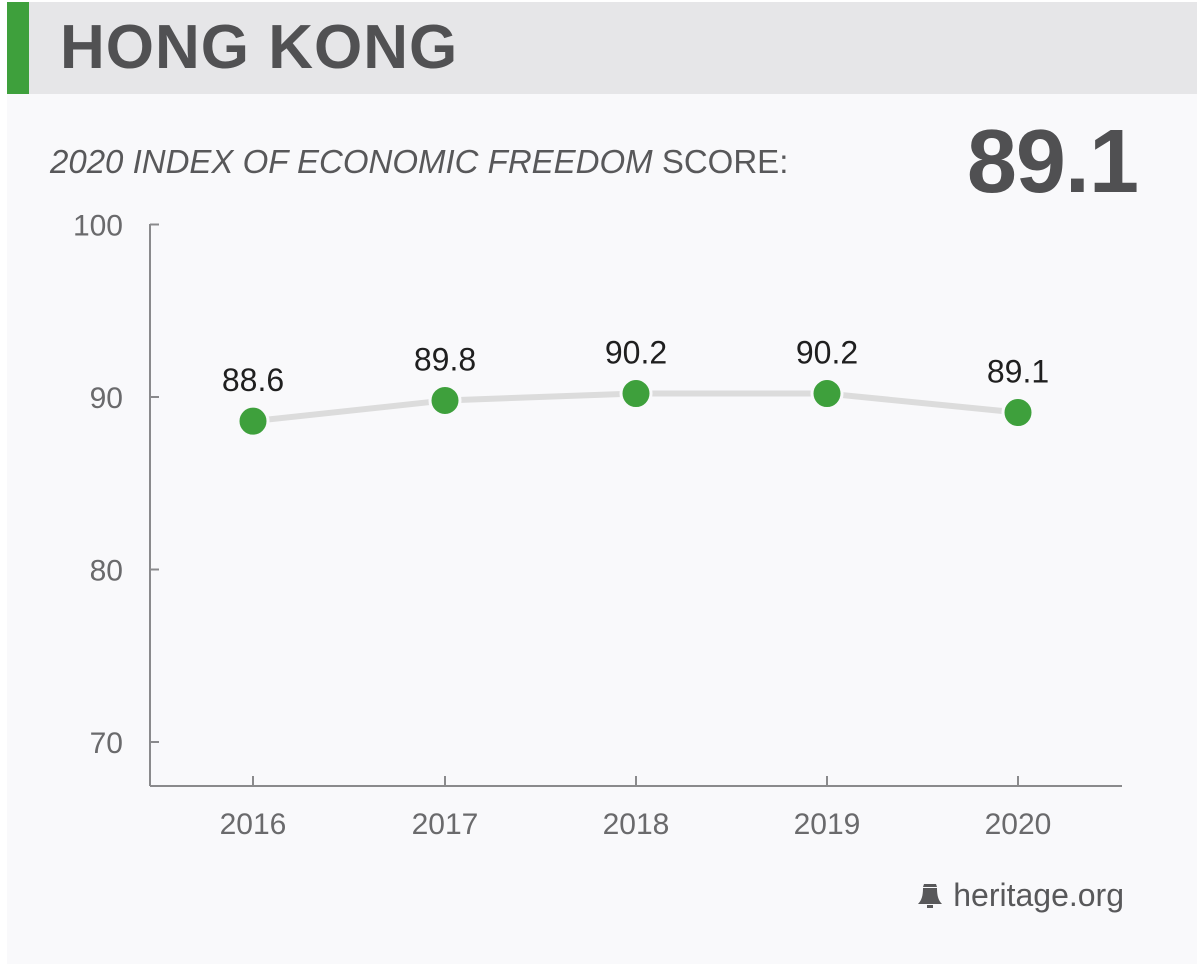  I want to click on footer-brand: heritage.org, so click(1020, 895).